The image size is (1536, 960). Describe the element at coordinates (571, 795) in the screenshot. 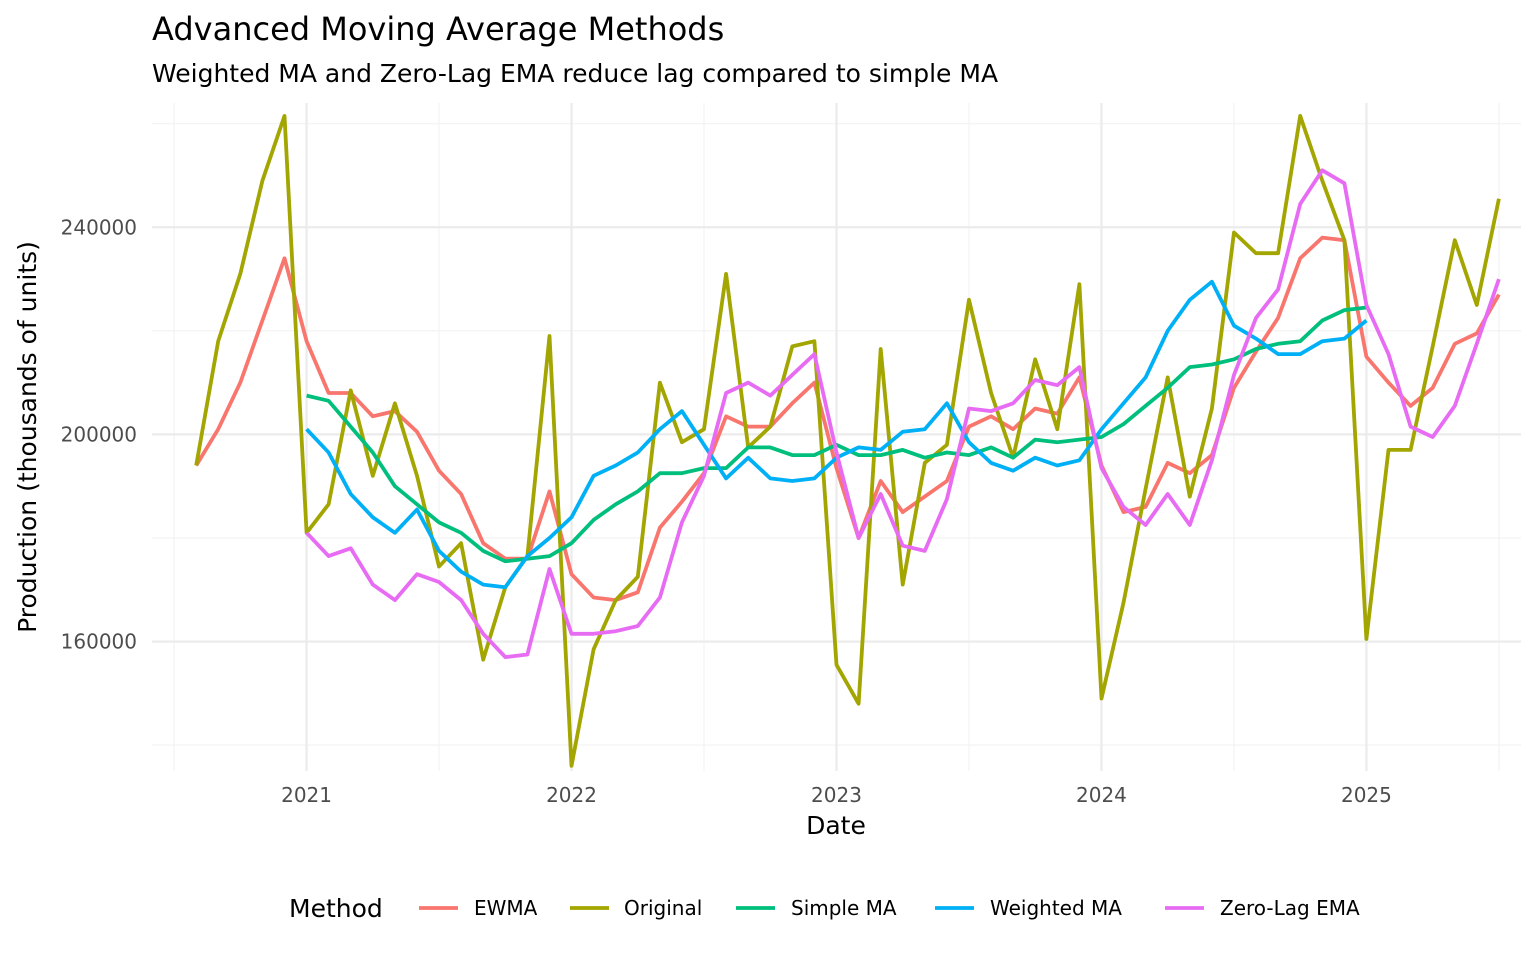

I see `x-tick-label: 2022` at that location.